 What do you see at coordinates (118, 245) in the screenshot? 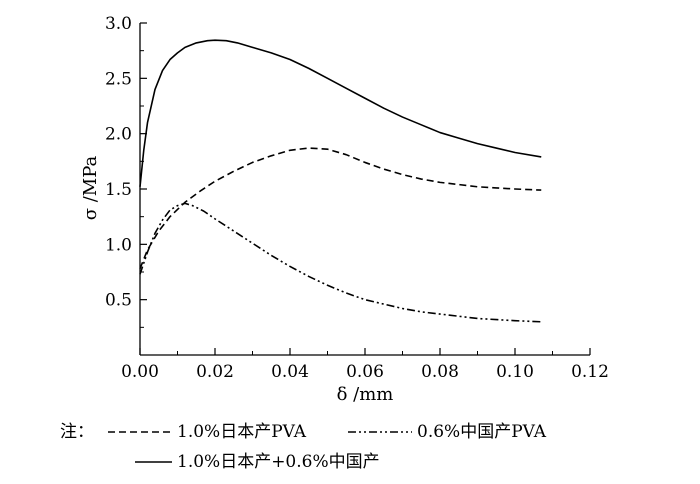
I see `y-tick-label: 1.0` at bounding box center [118, 245].